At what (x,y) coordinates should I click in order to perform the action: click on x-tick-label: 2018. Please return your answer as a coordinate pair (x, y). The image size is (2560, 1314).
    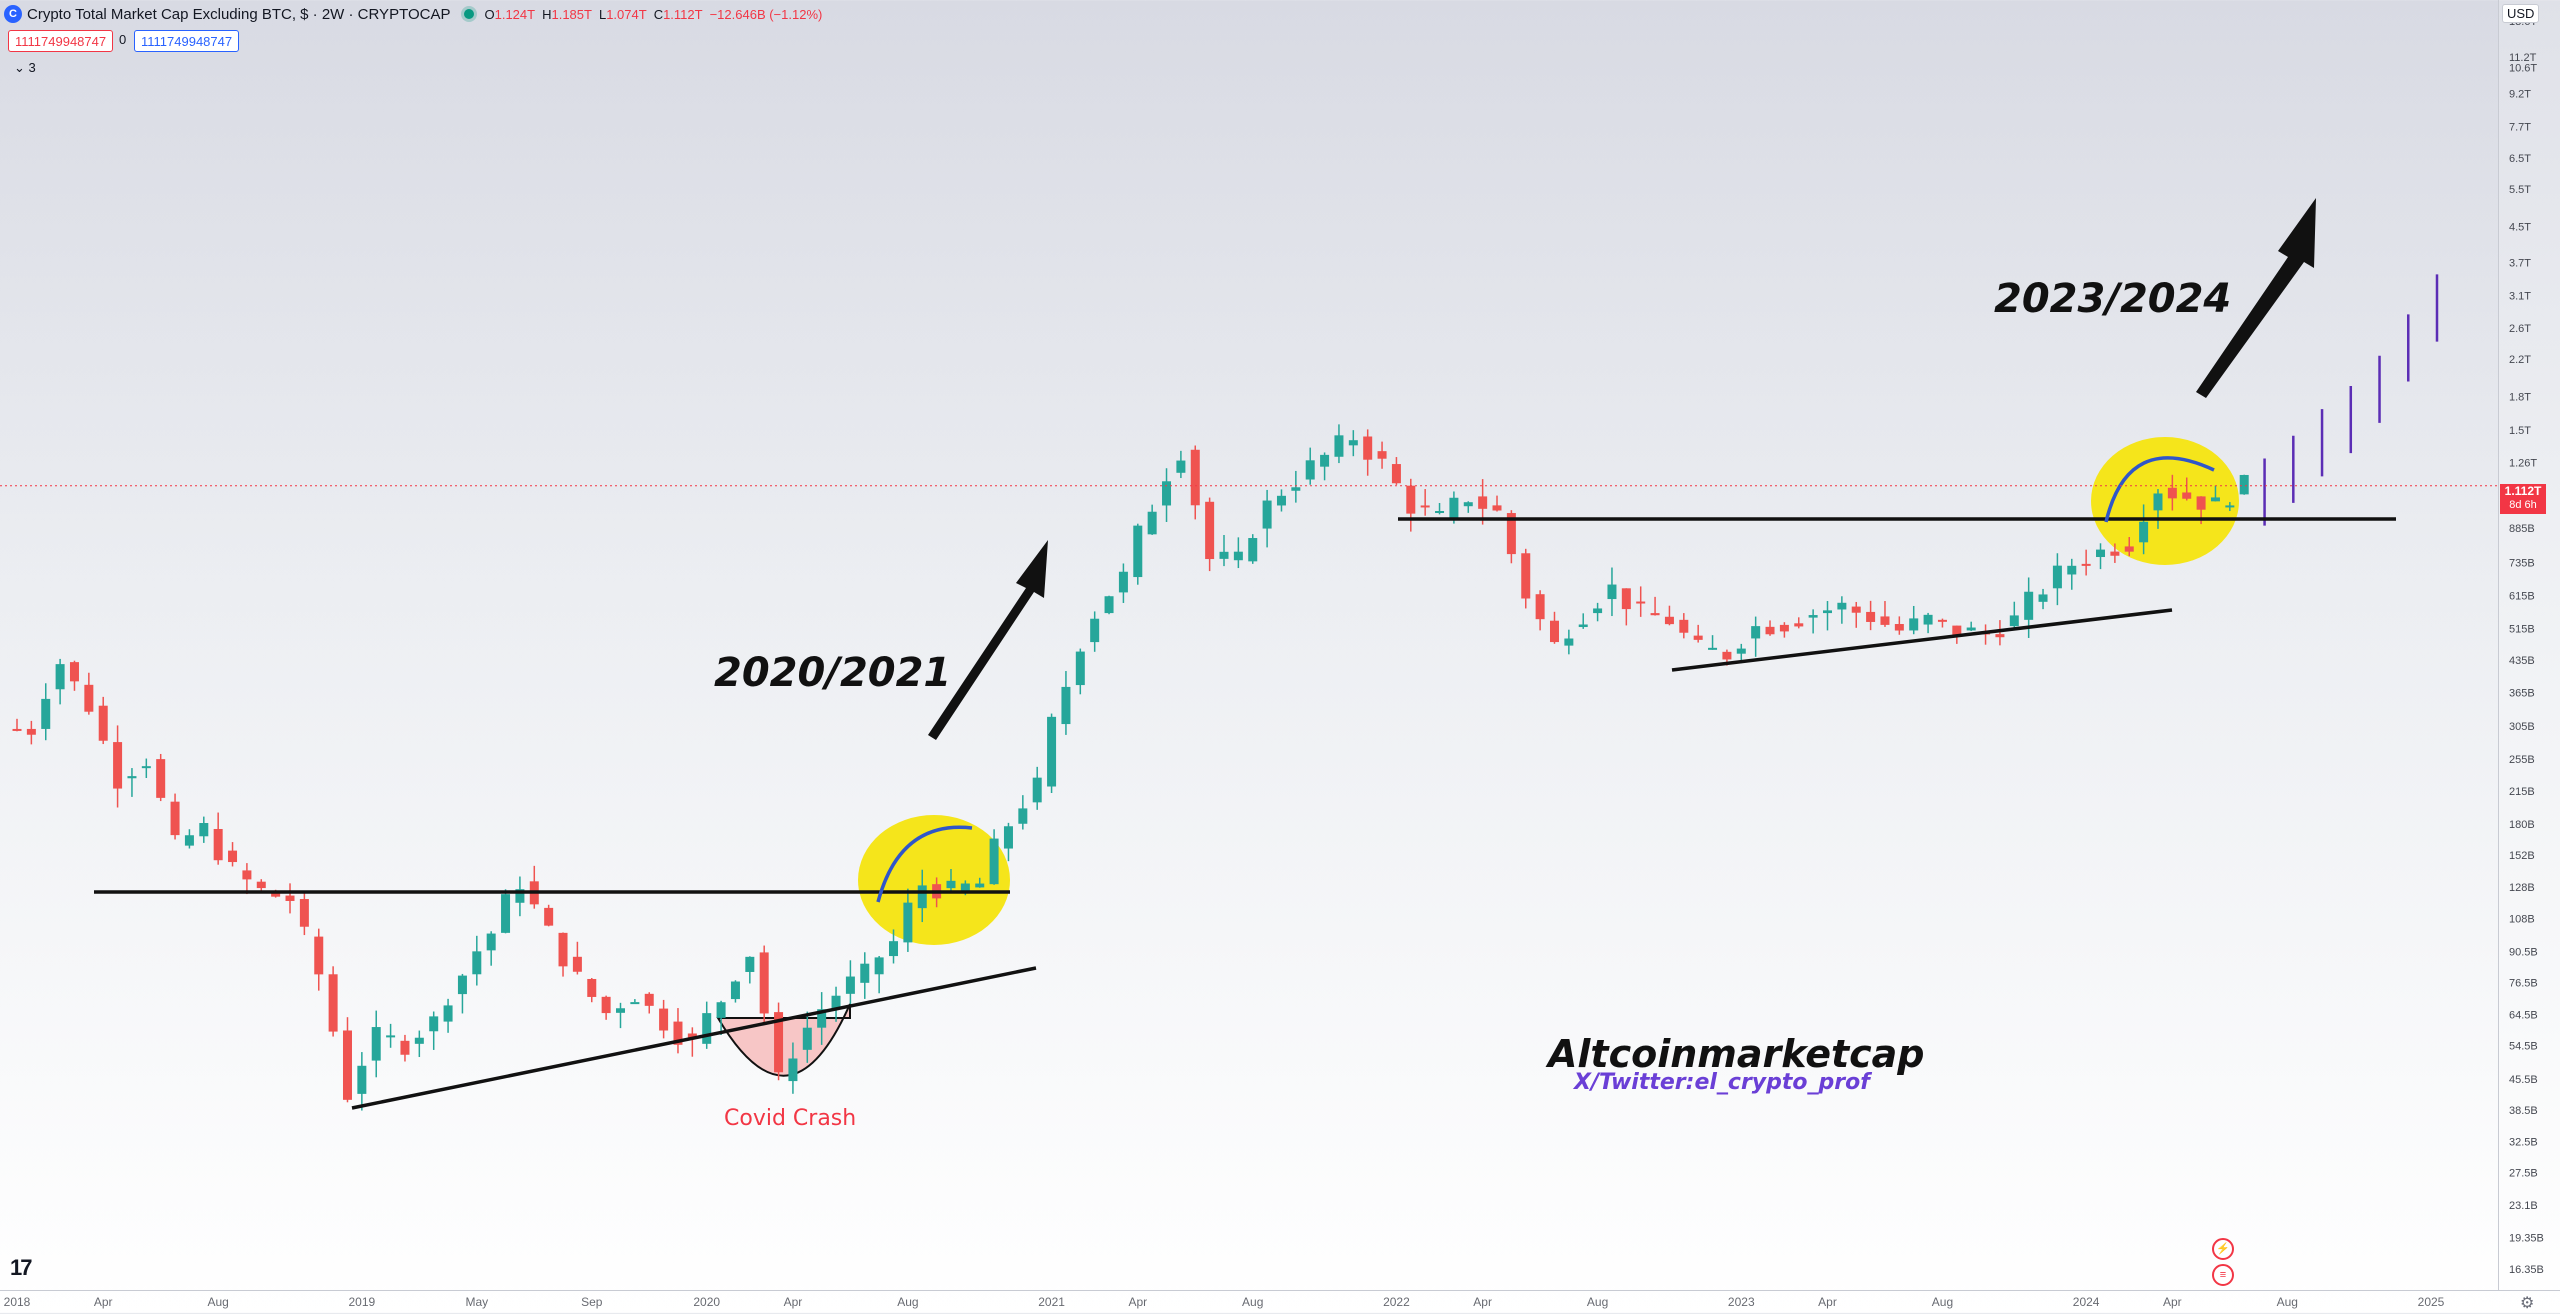
    Looking at the image, I should click on (17, 1302).